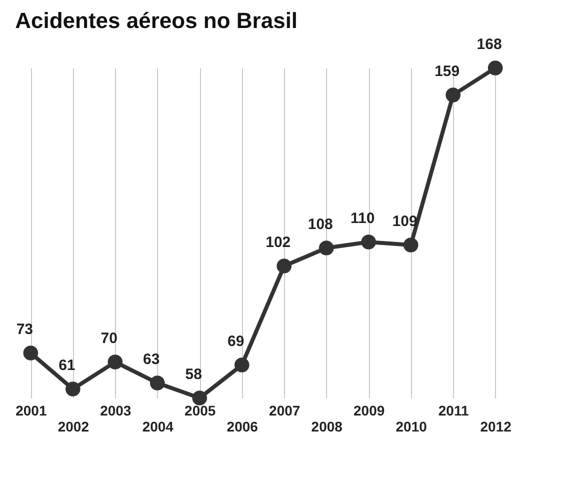 This screenshot has height=483, width=563. I want to click on x-tick-label: 2002, so click(74, 426).